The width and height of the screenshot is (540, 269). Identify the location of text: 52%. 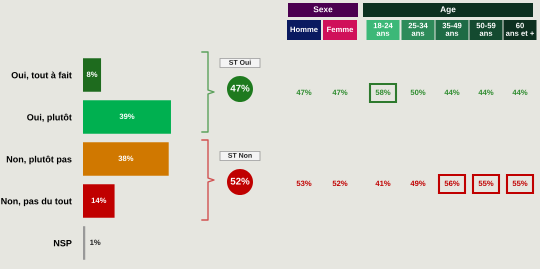
(240, 181).